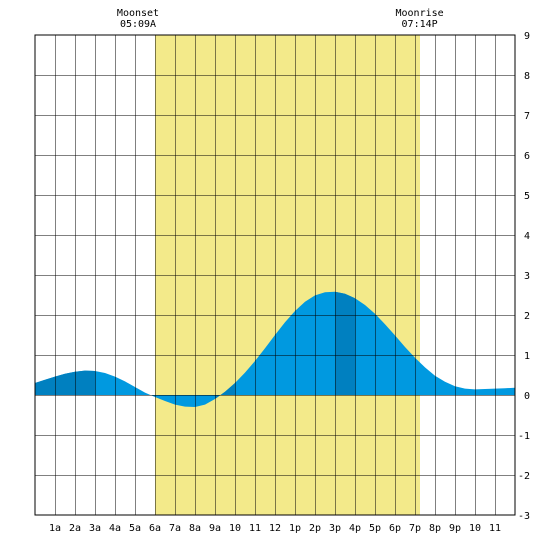 The height and width of the screenshot is (550, 550). Describe the element at coordinates (155, 528) in the screenshot. I see `x-tick-label: 6a` at that location.